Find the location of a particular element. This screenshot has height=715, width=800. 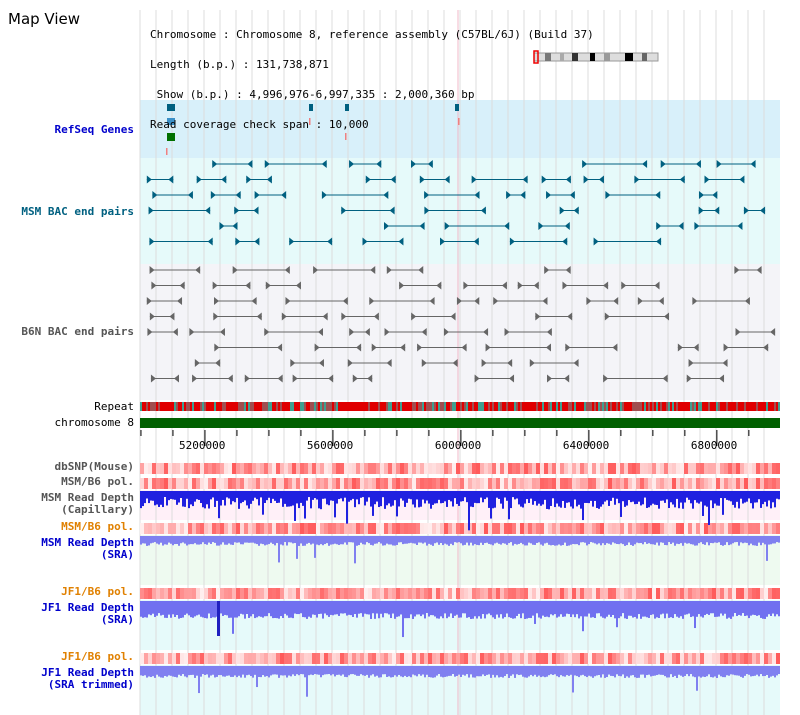

ideogram-band is located at coordinates (562, 57).